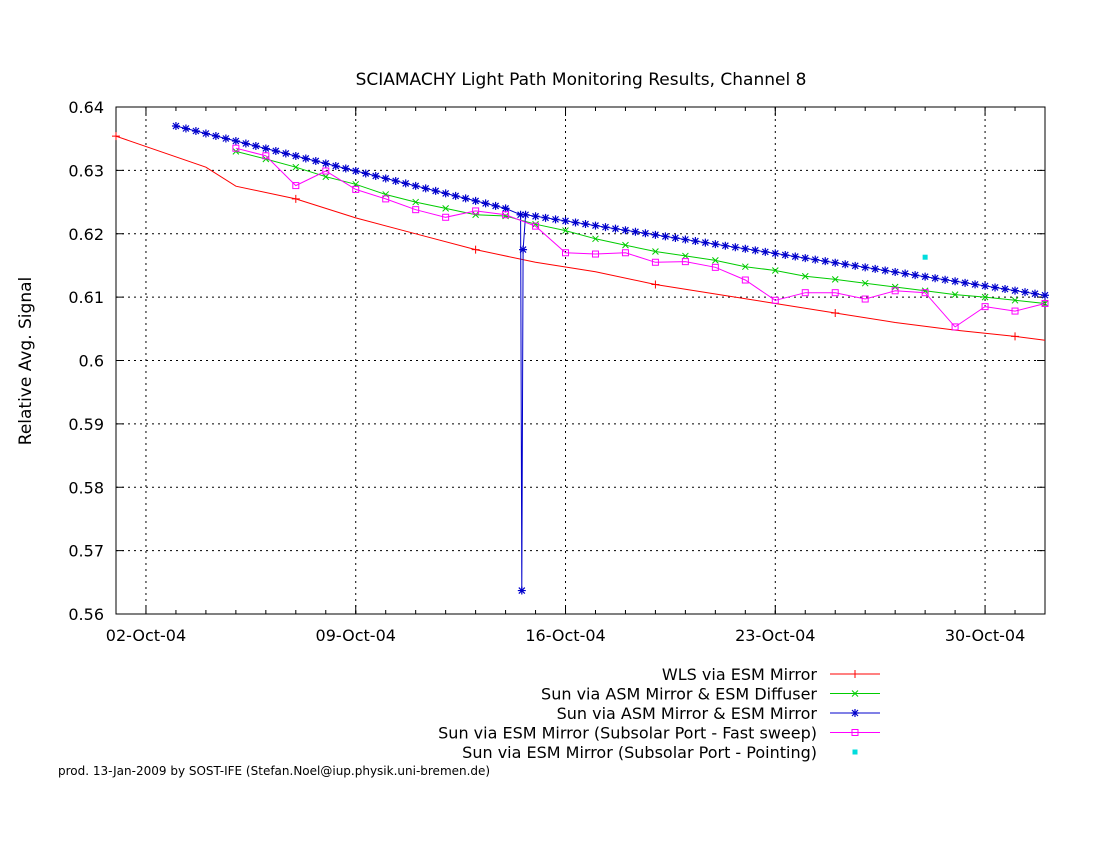 The image size is (1100, 850). Describe the element at coordinates (565, 635) in the screenshot. I see `x-tick-label: 16-Oct-04` at that location.